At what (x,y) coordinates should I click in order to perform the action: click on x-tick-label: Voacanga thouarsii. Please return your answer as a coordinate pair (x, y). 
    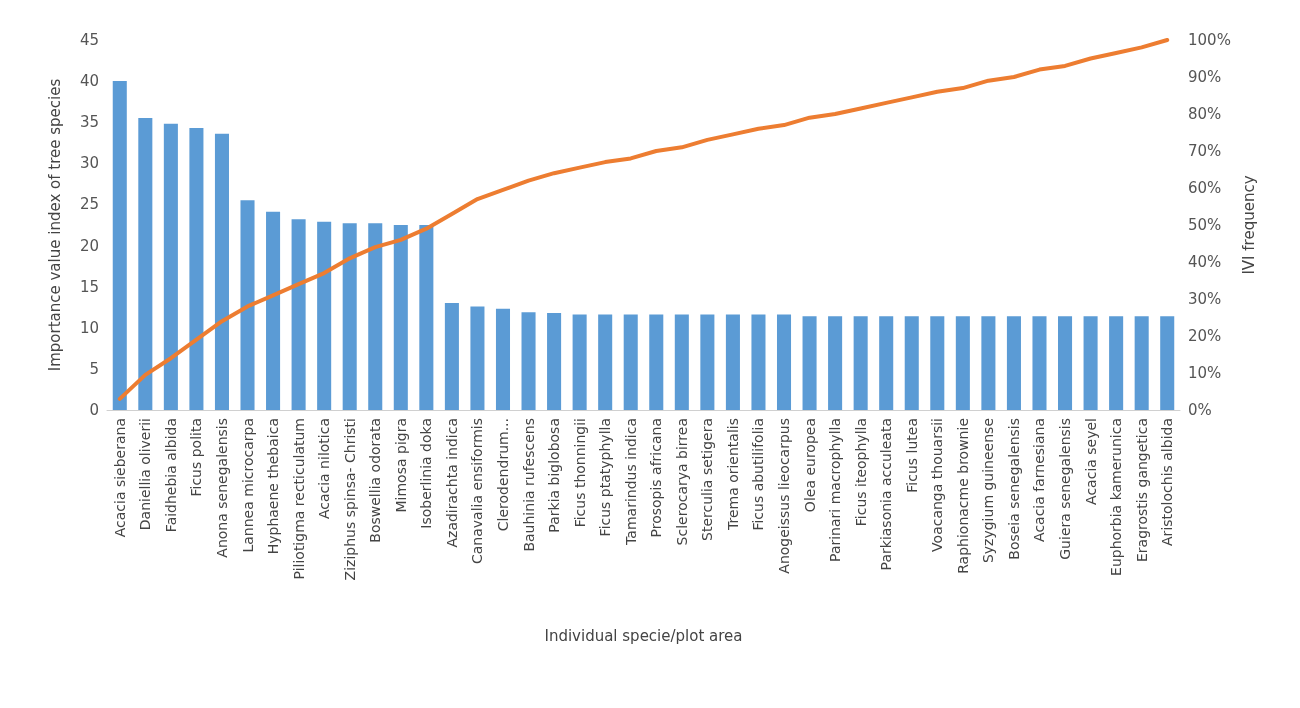
    Looking at the image, I should click on (937, 485).